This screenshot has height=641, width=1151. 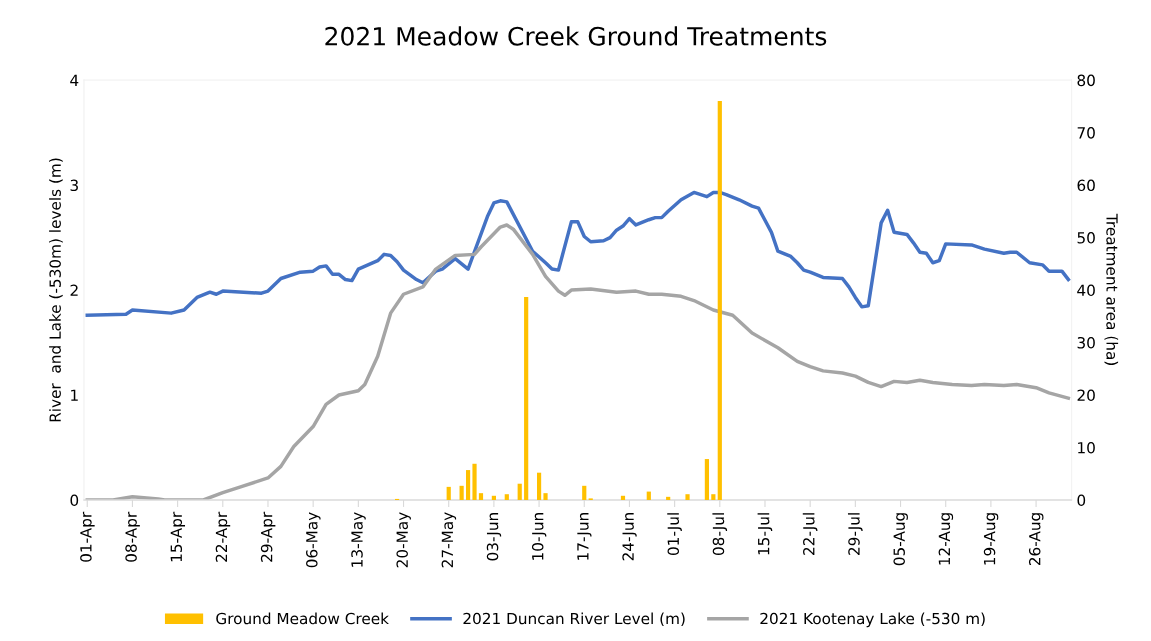 I want to click on y-tick-label: 4, so click(x=74, y=80).